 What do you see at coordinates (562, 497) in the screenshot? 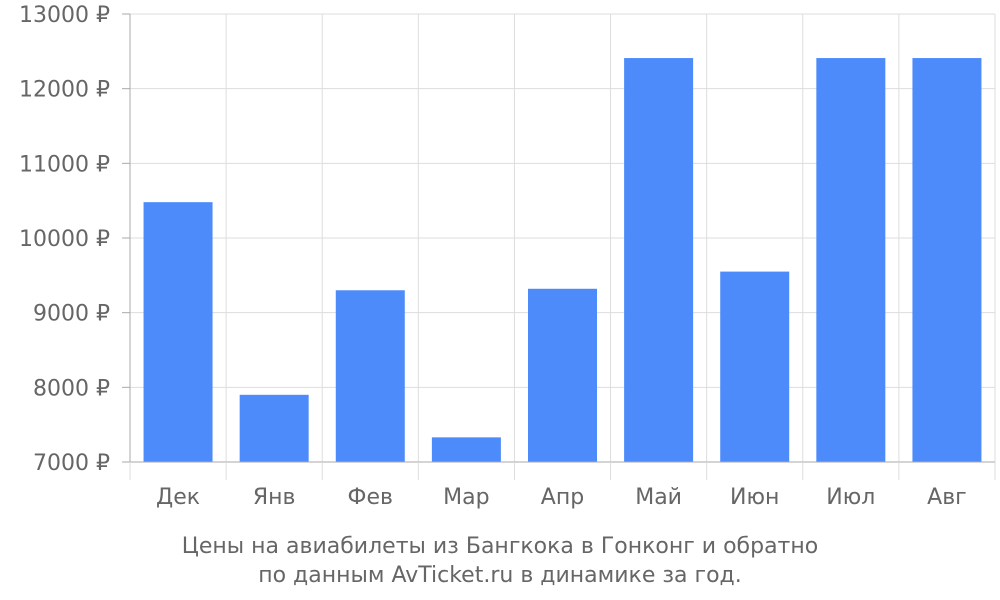
I see `x-tick-label: Апр` at bounding box center [562, 497].